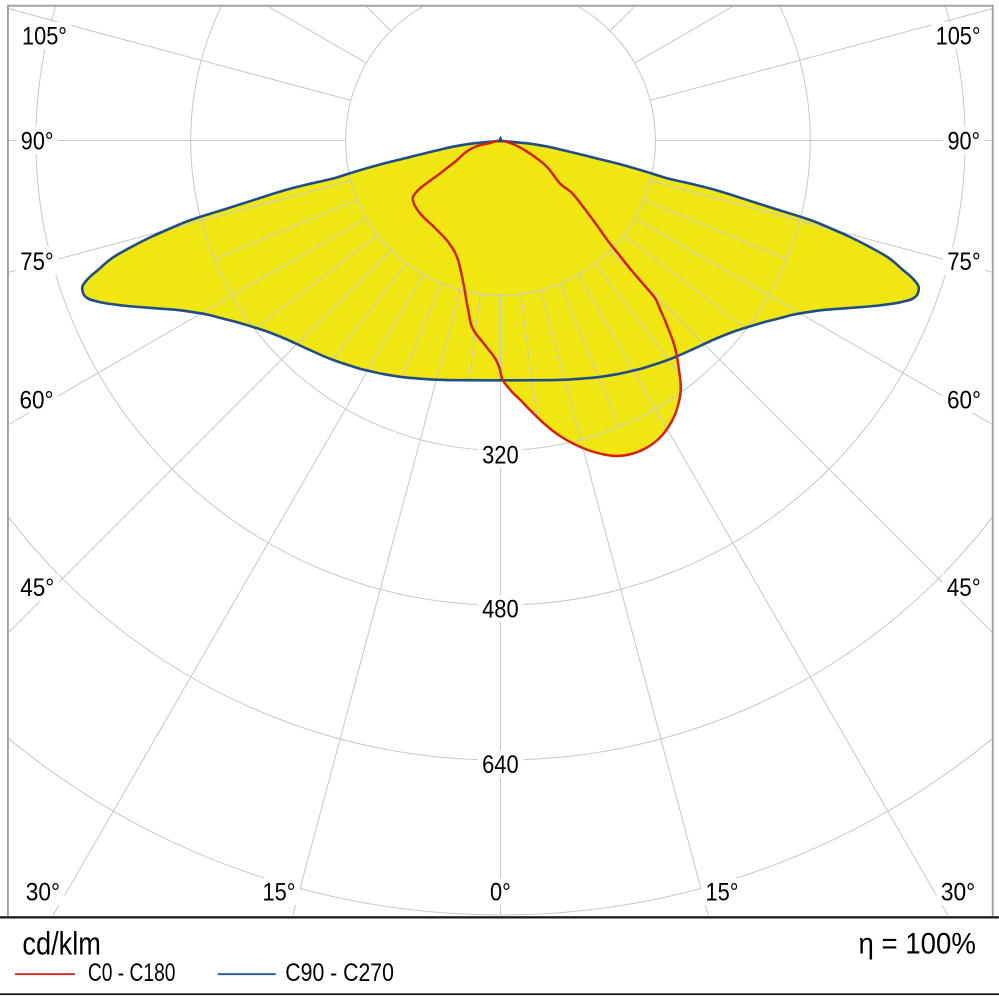 The image size is (999, 996). Describe the element at coordinates (500, 610) in the screenshot. I see `svg-text: 480` at that location.